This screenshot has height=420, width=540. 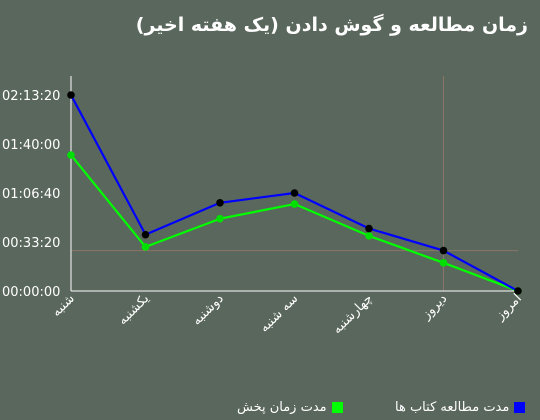 I want to click on x-tick-label: دیروز, so click(x=434, y=307).